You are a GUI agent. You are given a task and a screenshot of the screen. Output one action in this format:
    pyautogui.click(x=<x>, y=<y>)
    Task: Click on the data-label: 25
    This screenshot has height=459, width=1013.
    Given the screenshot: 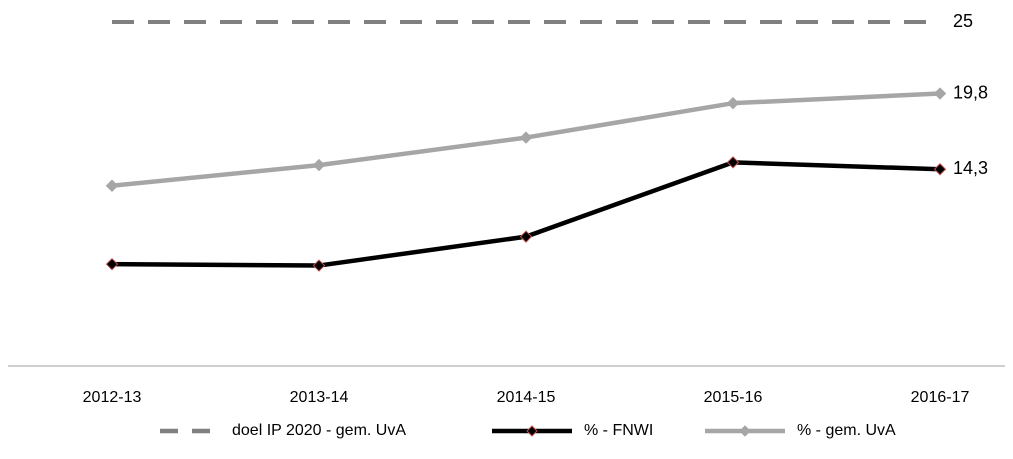 What is the action you would take?
    pyautogui.click(x=963, y=21)
    